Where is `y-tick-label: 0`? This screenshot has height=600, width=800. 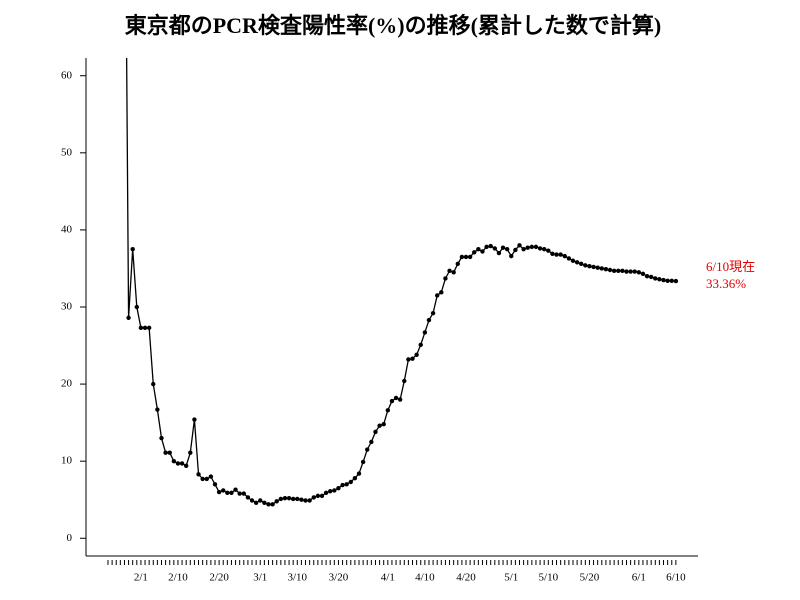
y-tick-label: 0 is located at coordinates (70, 538).